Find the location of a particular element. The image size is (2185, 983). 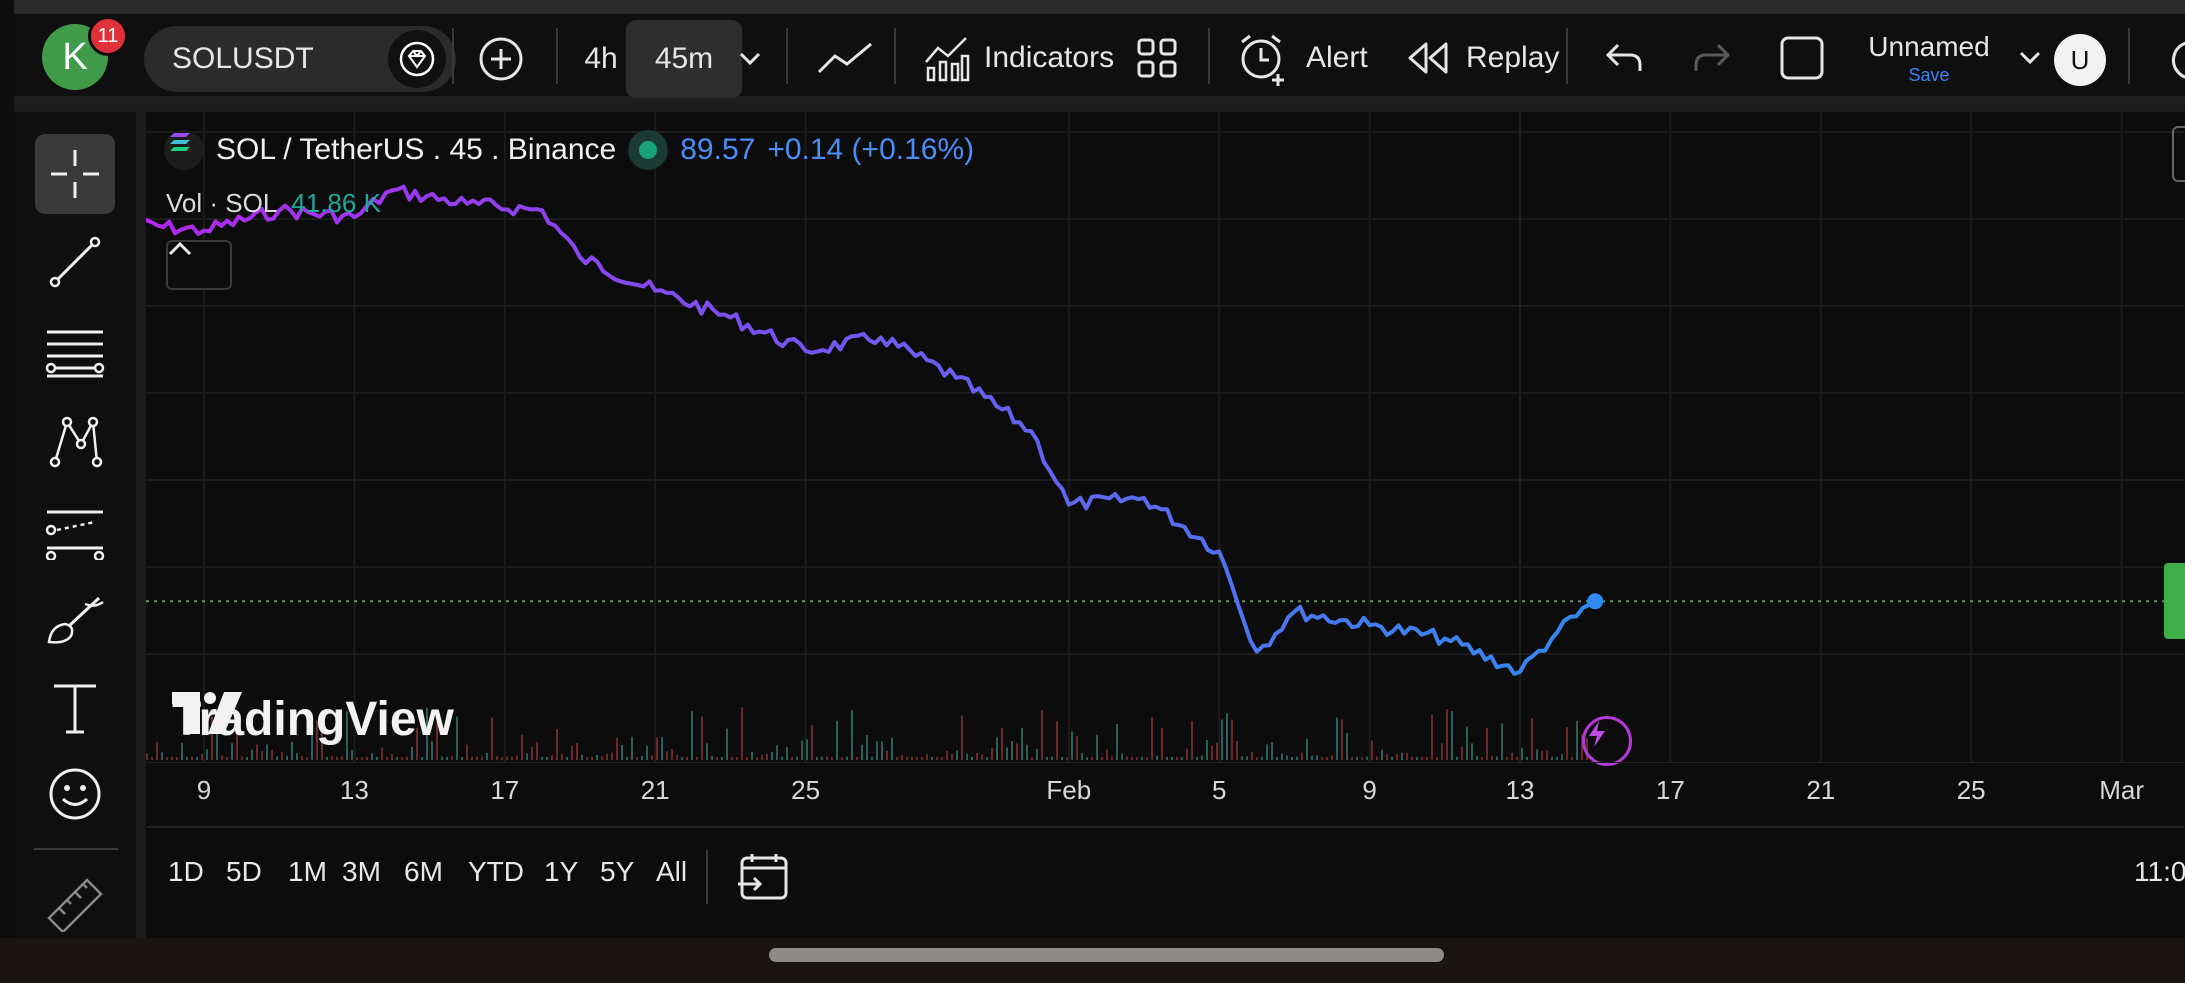

brush-icon is located at coordinates (75, 620).